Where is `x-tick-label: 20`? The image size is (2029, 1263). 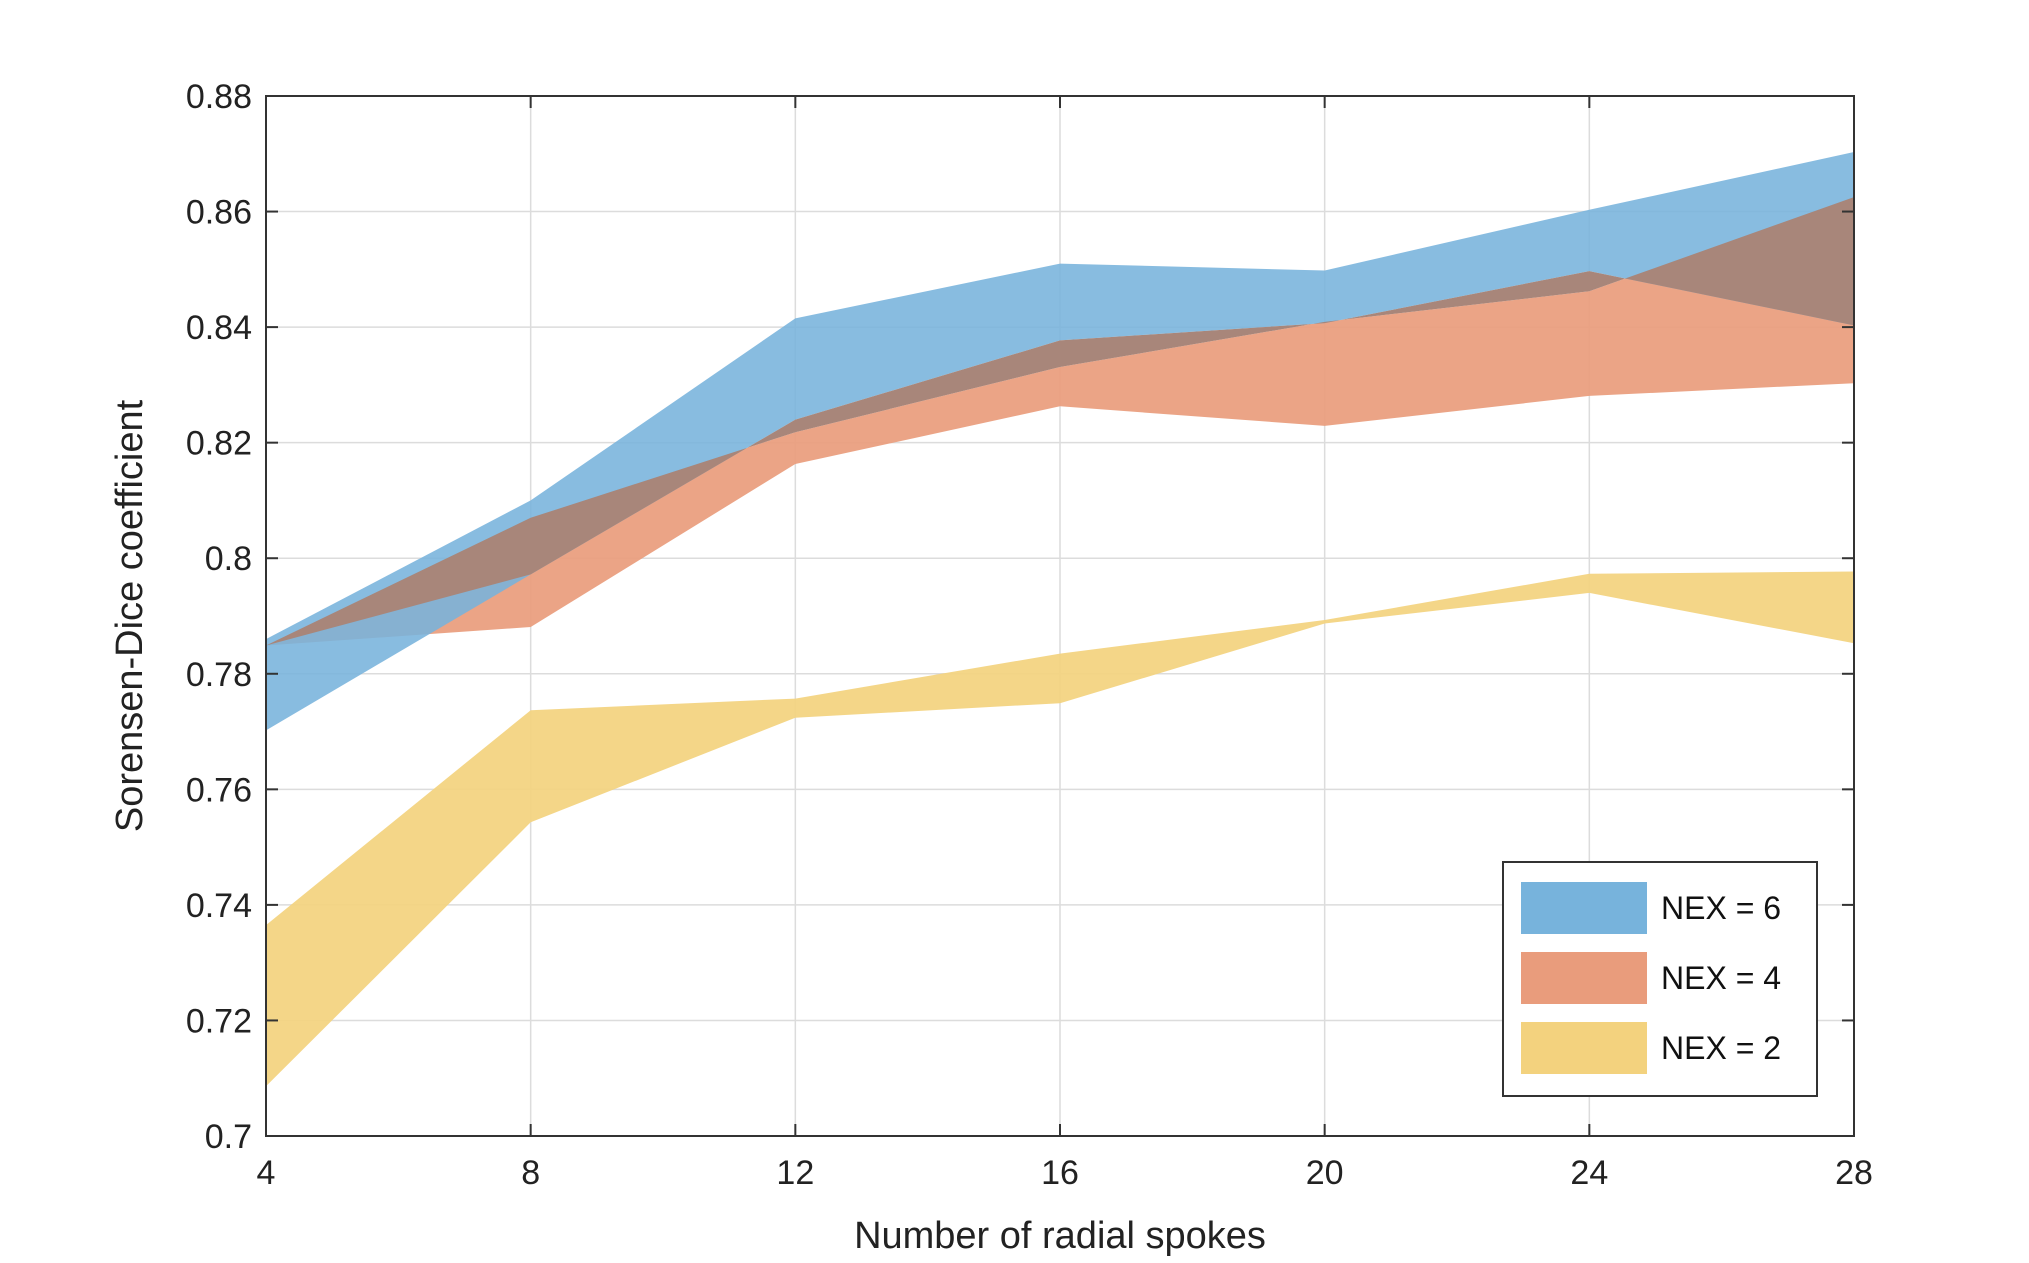
x-tick-label: 20 is located at coordinates (1325, 1173).